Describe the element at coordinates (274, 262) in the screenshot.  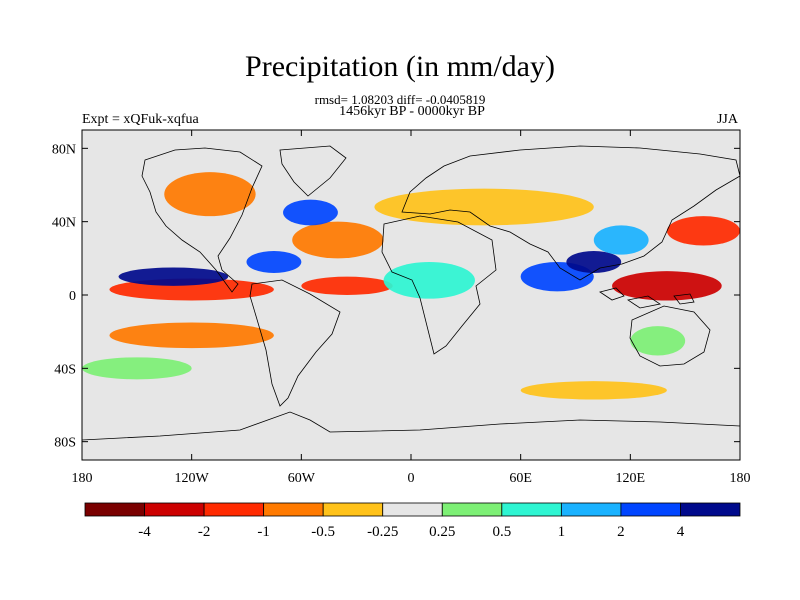
I see `region-caribbean-wet` at that location.